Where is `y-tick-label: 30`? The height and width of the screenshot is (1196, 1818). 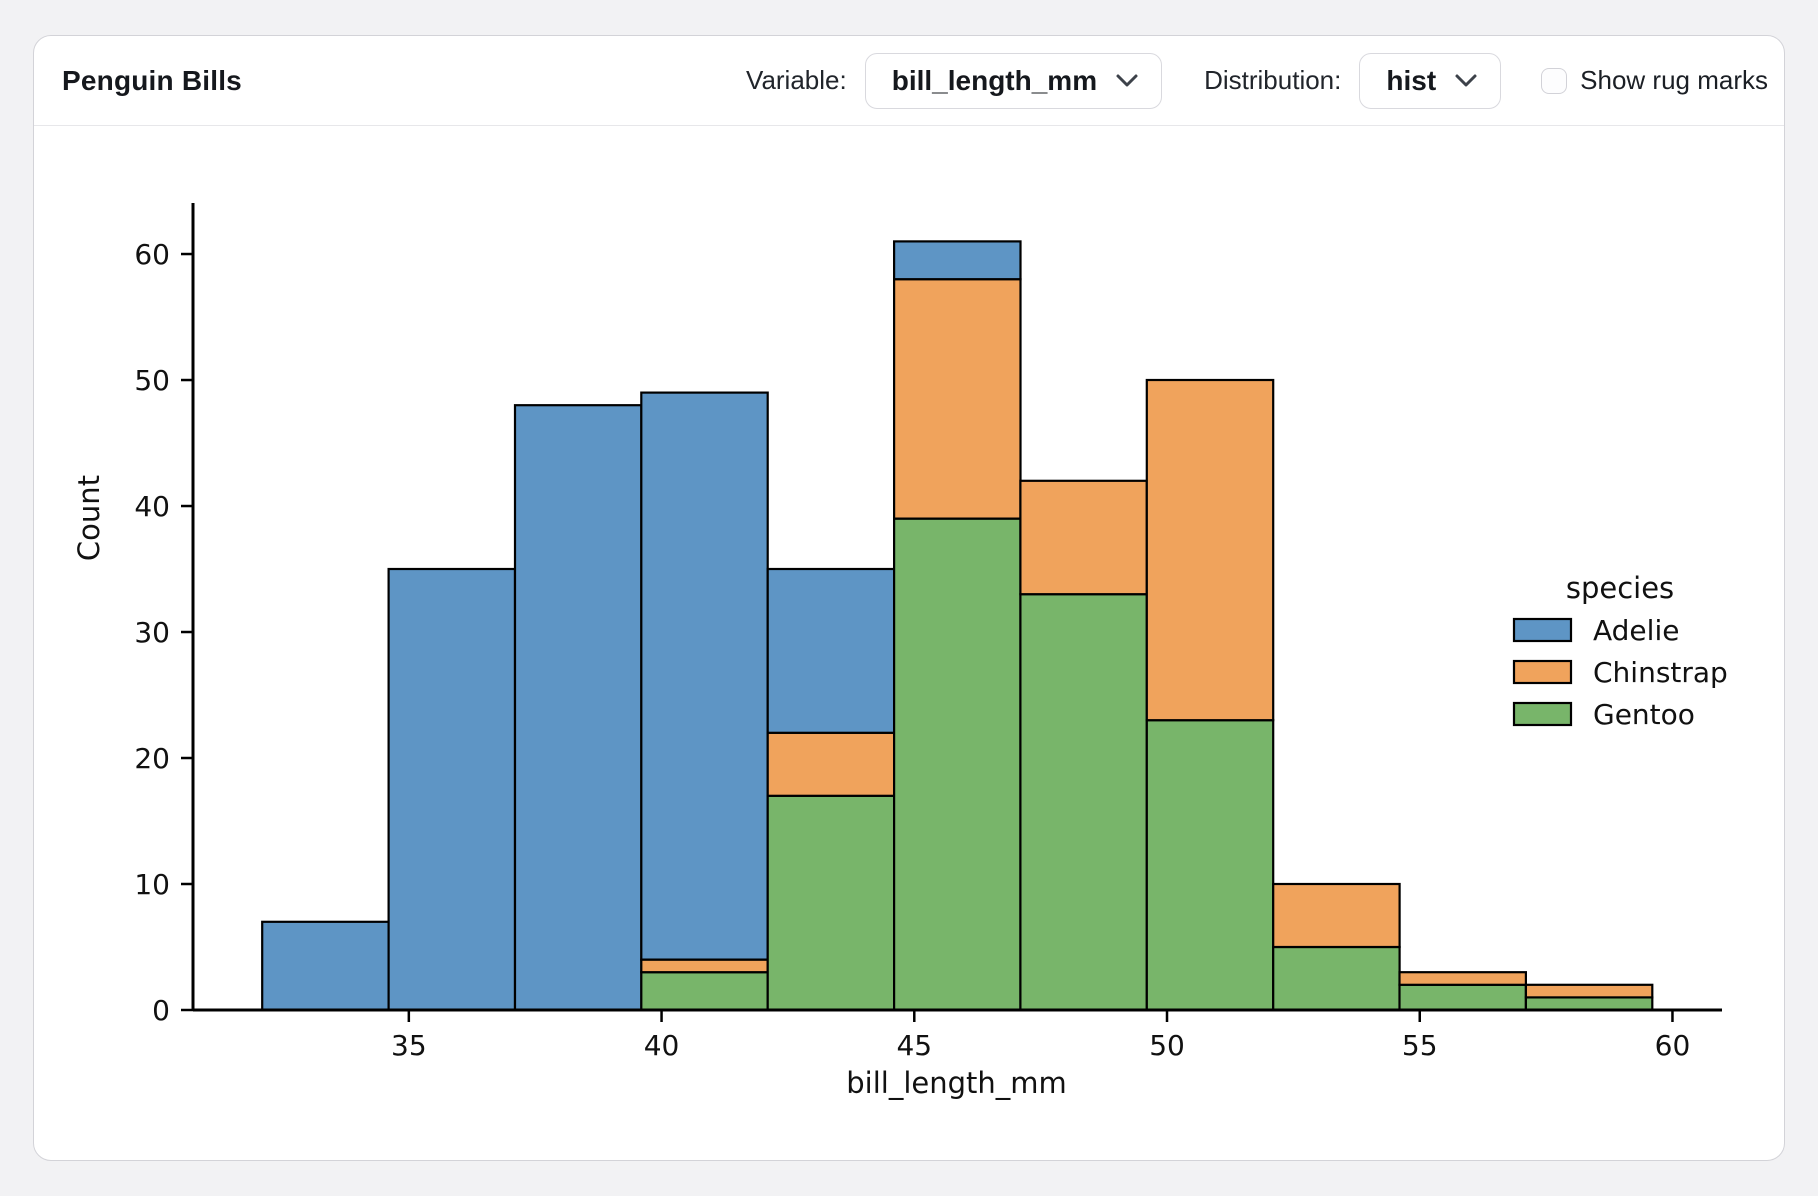
y-tick-label: 30 is located at coordinates (152, 632).